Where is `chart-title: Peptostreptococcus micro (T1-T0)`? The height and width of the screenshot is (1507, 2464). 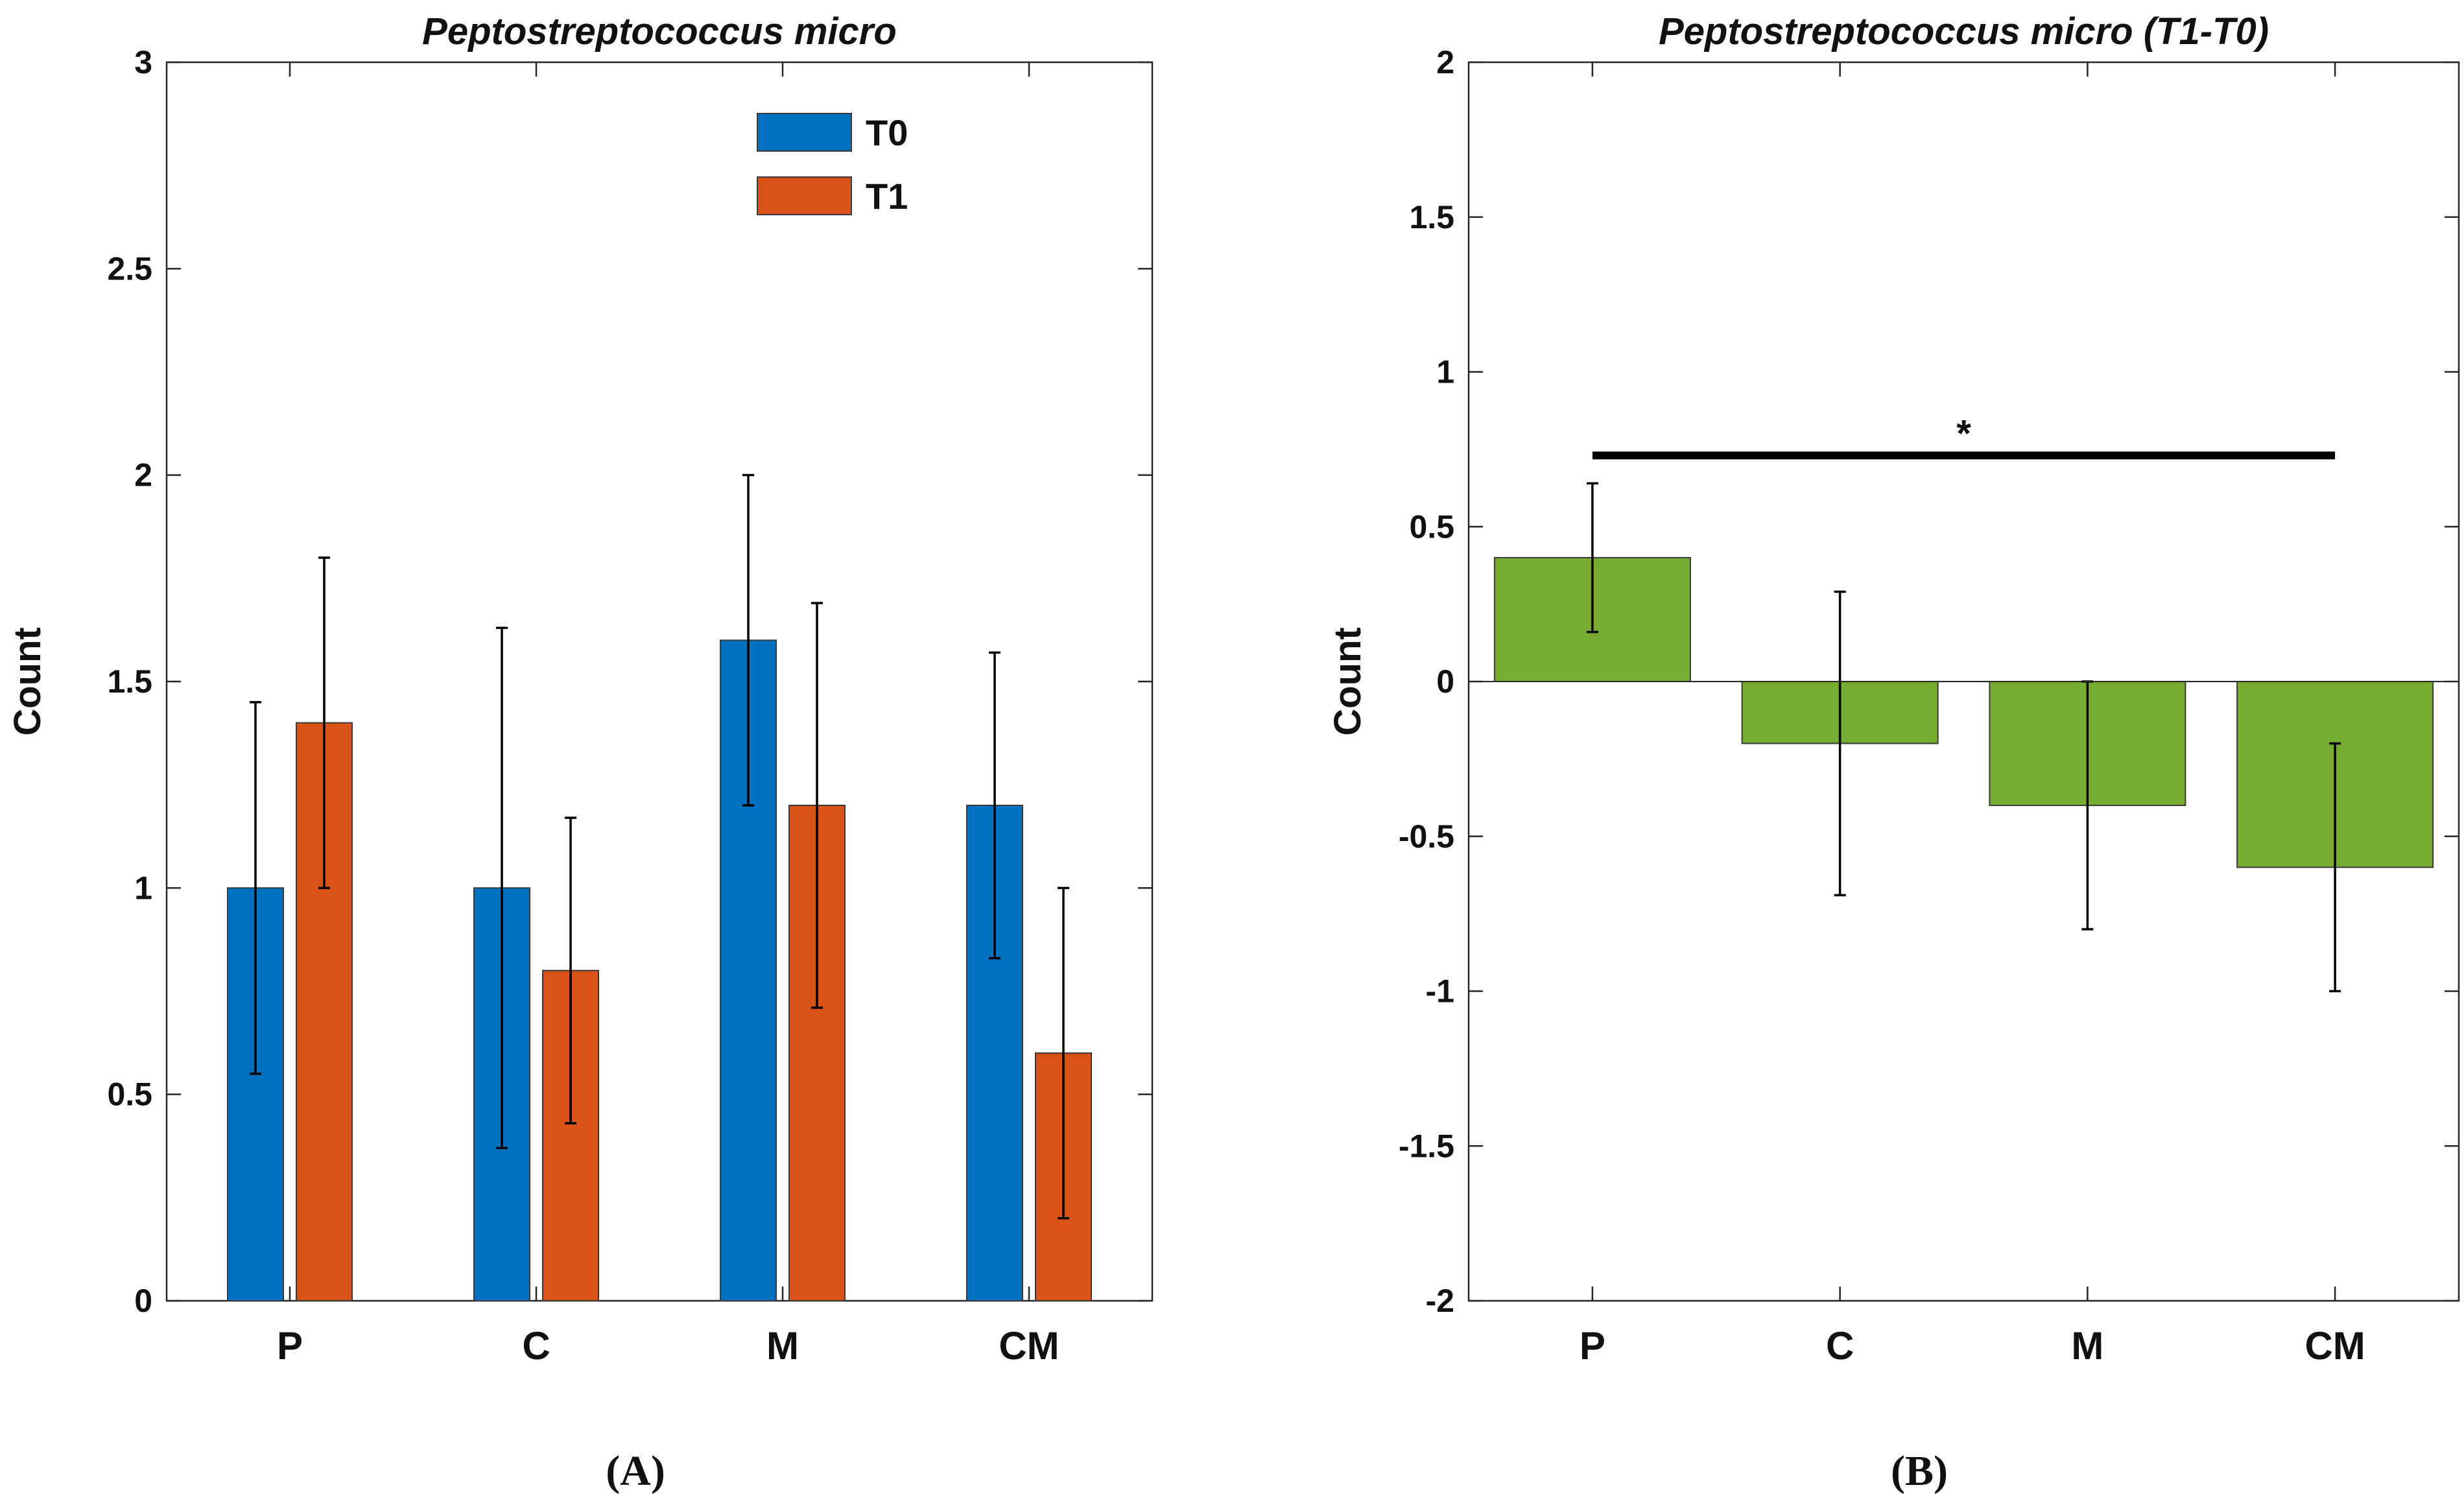
chart-title: Peptostreptococcus micro (T1-T0) is located at coordinates (1964, 31).